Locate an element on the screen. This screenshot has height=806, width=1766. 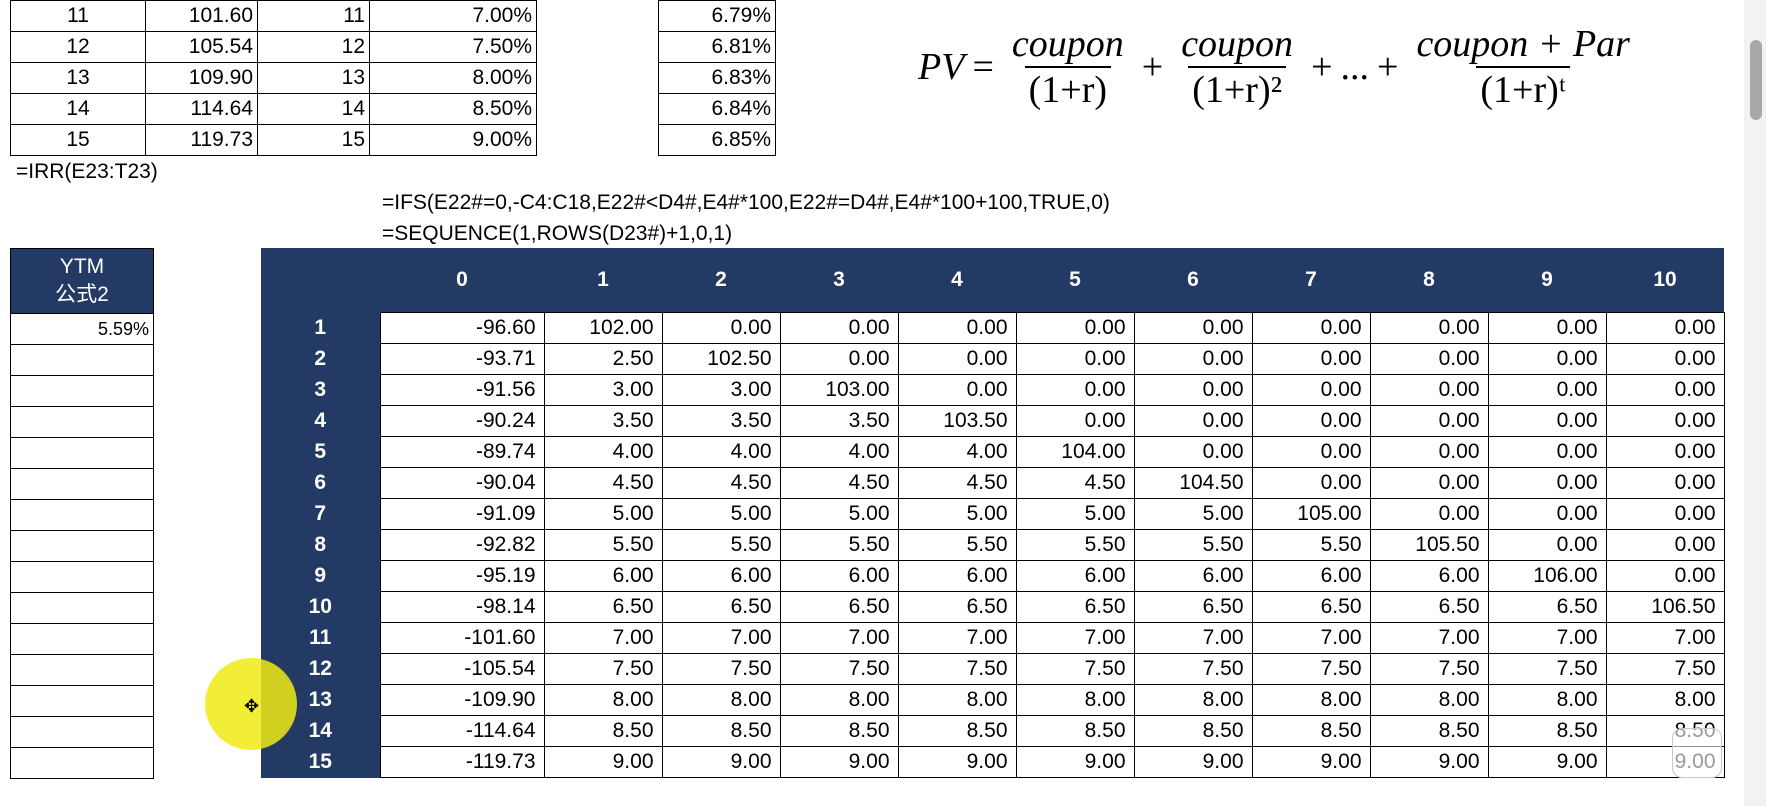
matrix-cell: -119.73 is located at coordinates (462, 762).